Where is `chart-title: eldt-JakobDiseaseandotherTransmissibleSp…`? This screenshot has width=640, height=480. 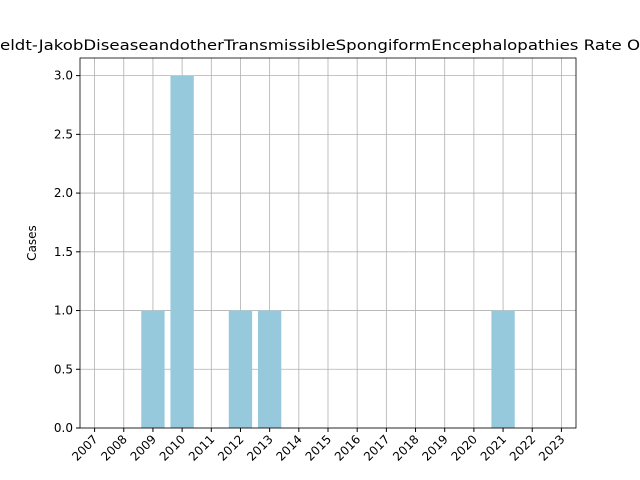
chart-title: eldt-JakobDiseaseandotherTransmissibleSp… is located at coordinates (320, 46).